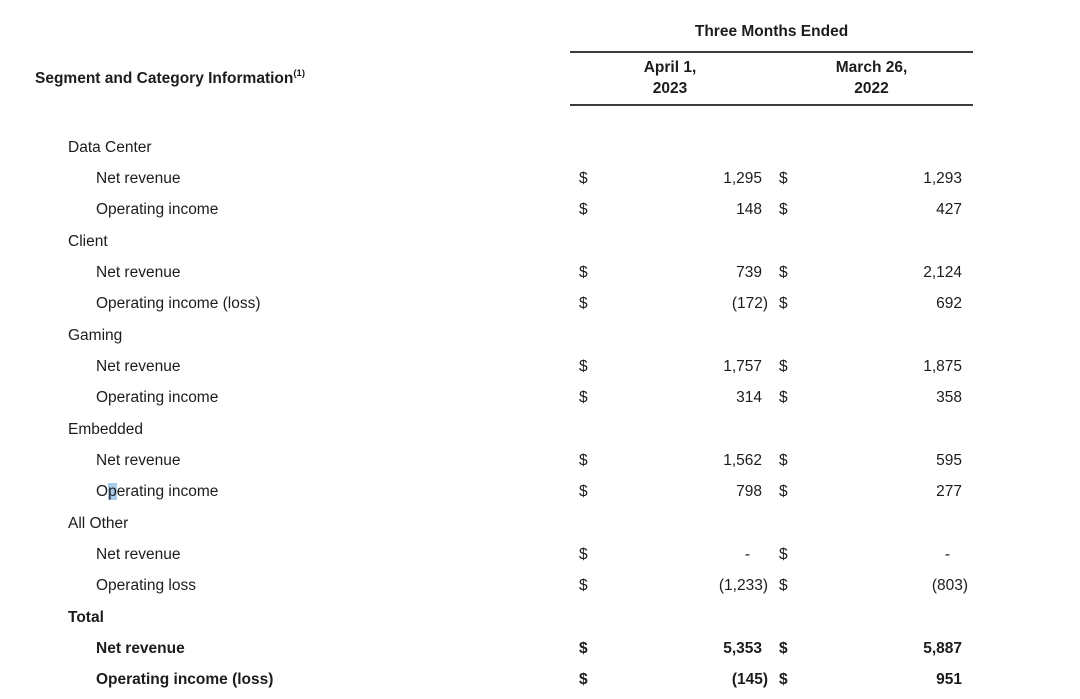  What do you see at coordinates (670, 79) in the screenshot?
I see `column-header-apr-2023: April 1, 2023` at bounding box center [670, 79].